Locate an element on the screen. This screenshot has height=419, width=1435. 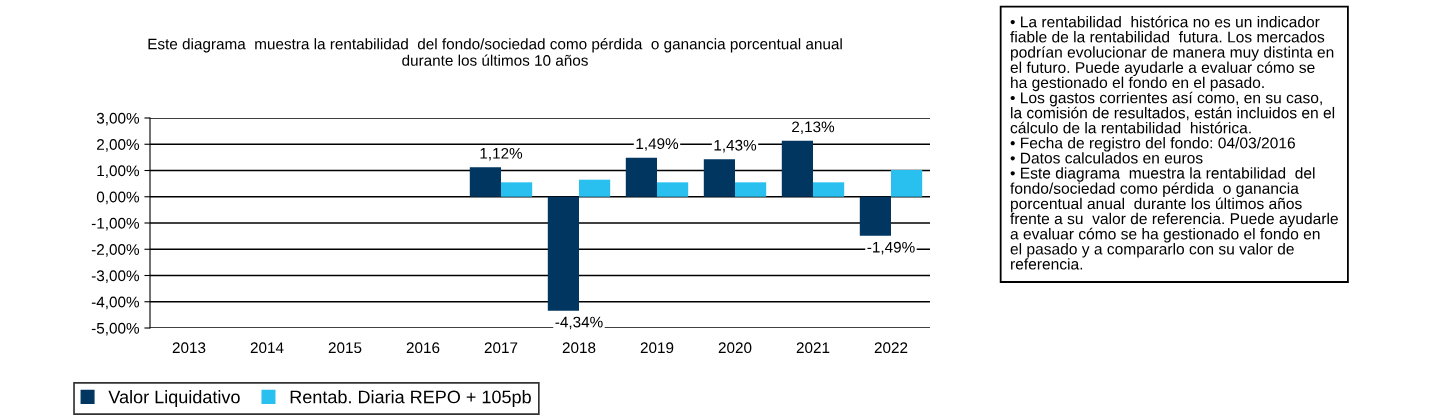
x-tick-label: 2022 is located at coordinates (891, 348).